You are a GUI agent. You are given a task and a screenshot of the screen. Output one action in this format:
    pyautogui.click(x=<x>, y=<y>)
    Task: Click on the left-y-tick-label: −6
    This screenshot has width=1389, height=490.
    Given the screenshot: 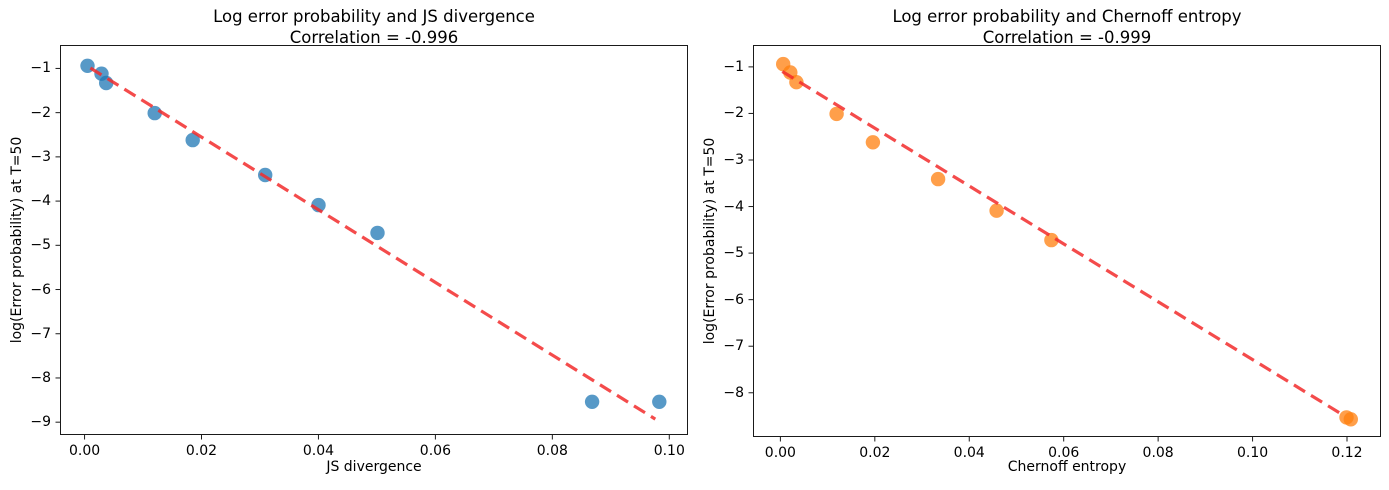 What is the action you would take?
    pyautogui.click(x=40, y=289)
    